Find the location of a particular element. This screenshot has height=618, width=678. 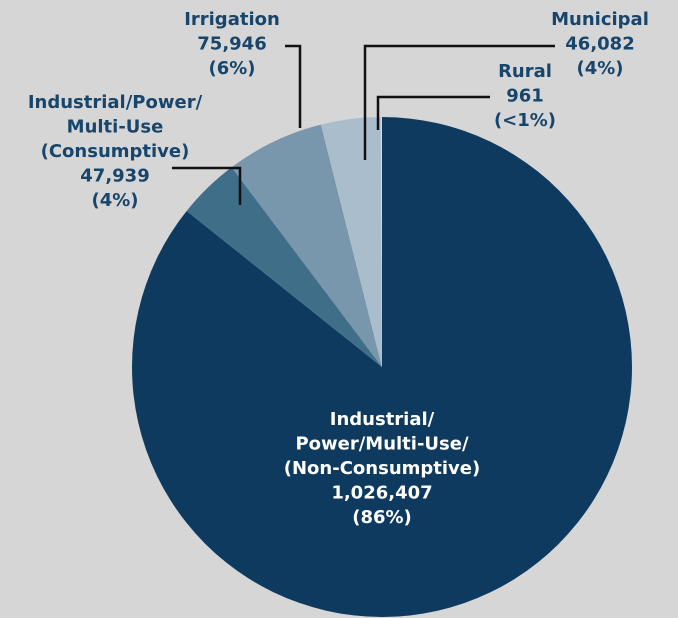

slice-label: Municipal is located at coordinates (600, 19).